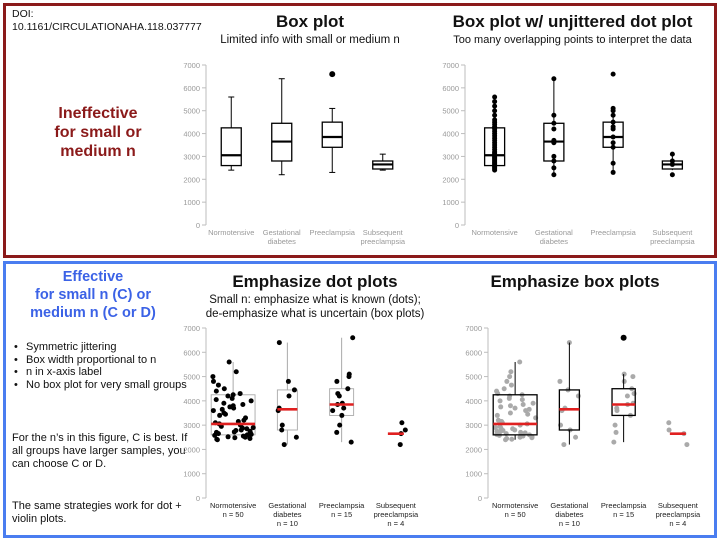 This screenshot has width=720, height=541. Describe the element at coordinates (104, 360) in the screenshot. I see `bullet-item: Box width proportional to n` at that location.